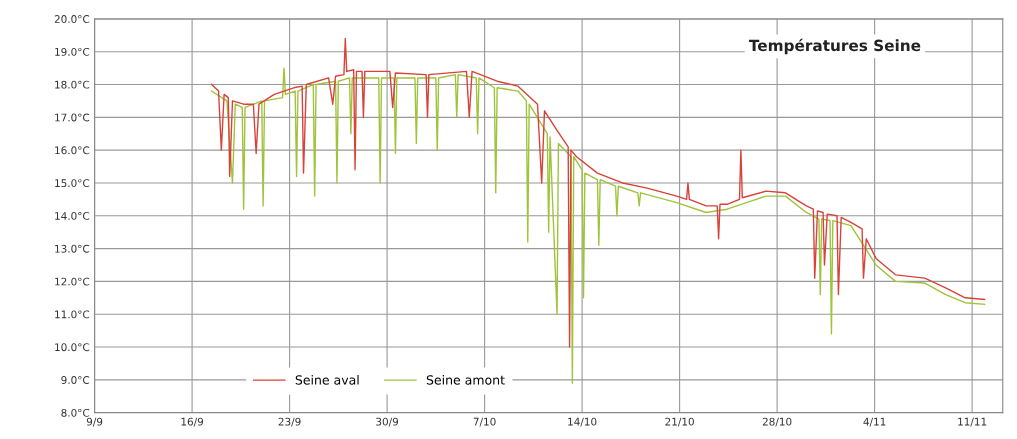 The width and height of the screenshot is (1017, 439). I want to click on y-tick-label: 18.0°C, so click(72, 84).